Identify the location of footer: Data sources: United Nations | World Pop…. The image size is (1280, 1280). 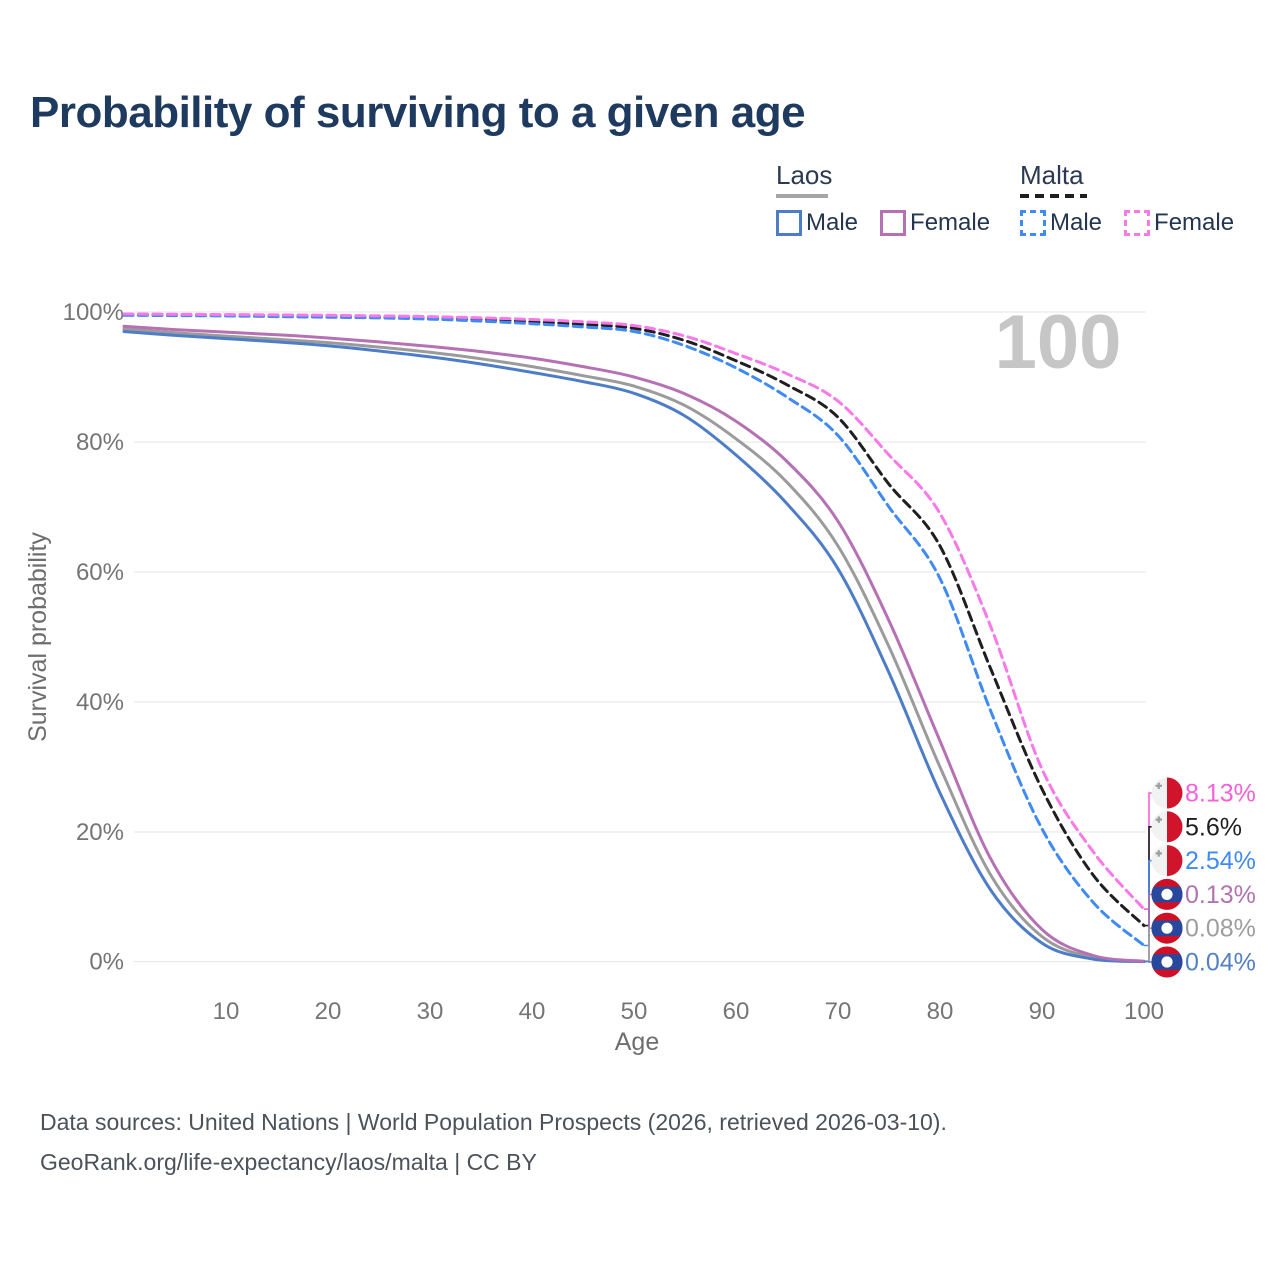
(493, 1142).